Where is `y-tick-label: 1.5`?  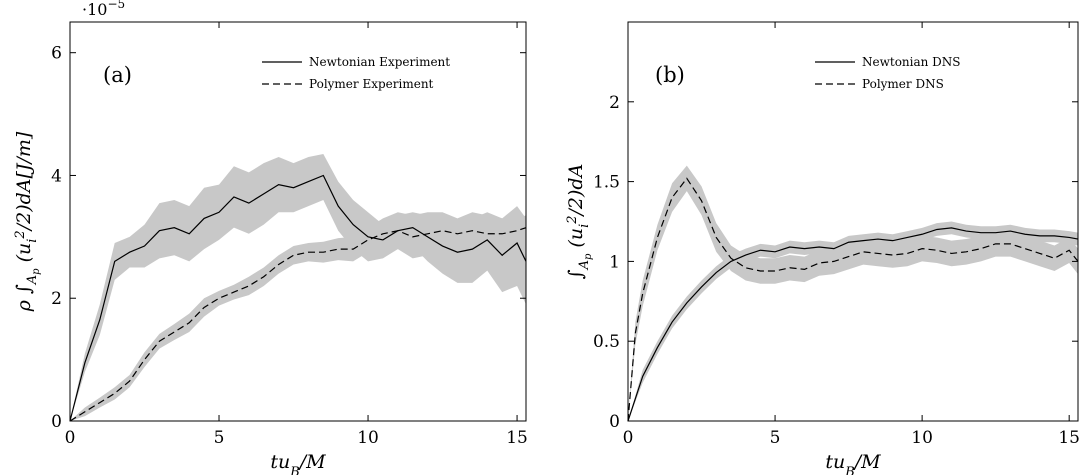 y-tick-label: 1.5 is located at coordinates (606, 183).